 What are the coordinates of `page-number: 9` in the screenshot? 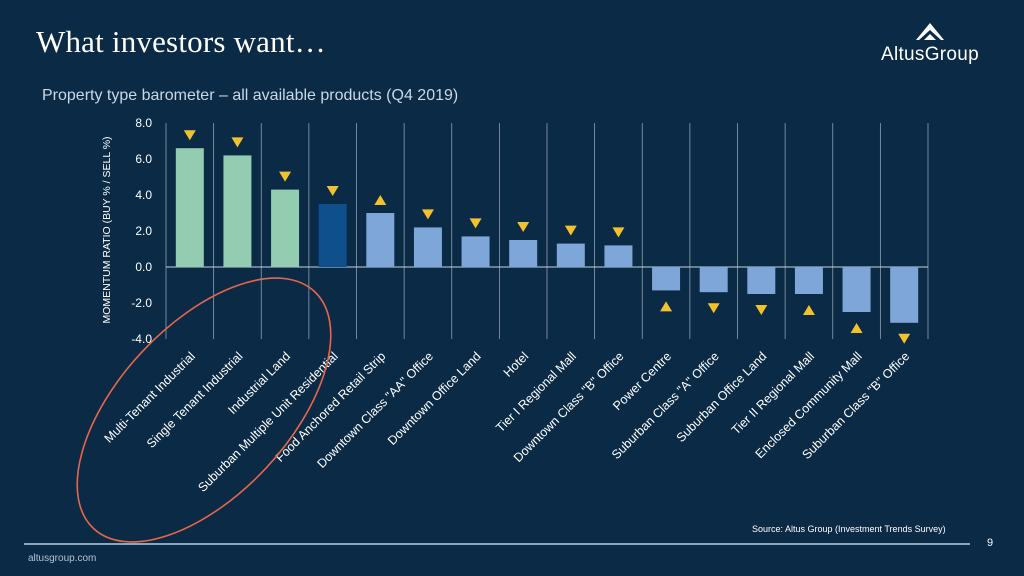 It's located at (990, 543).